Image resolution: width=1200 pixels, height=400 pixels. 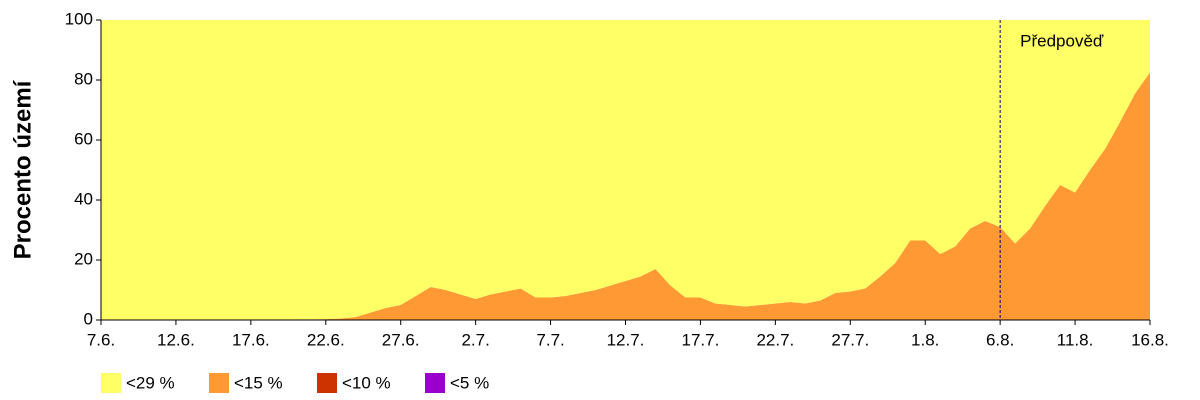 I want to click on y-tick-label: 0, so click(x=88, y=318).